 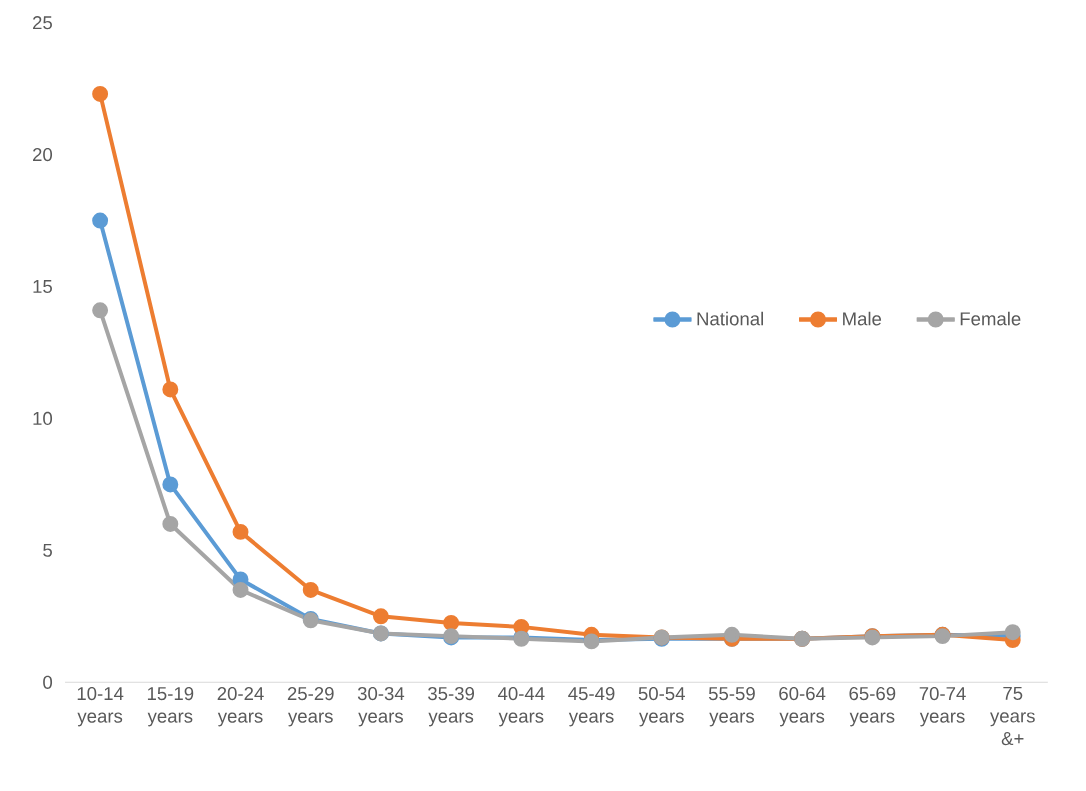 I want to click on x-tick-label: 40-44 years, so click(x=521, y=706).